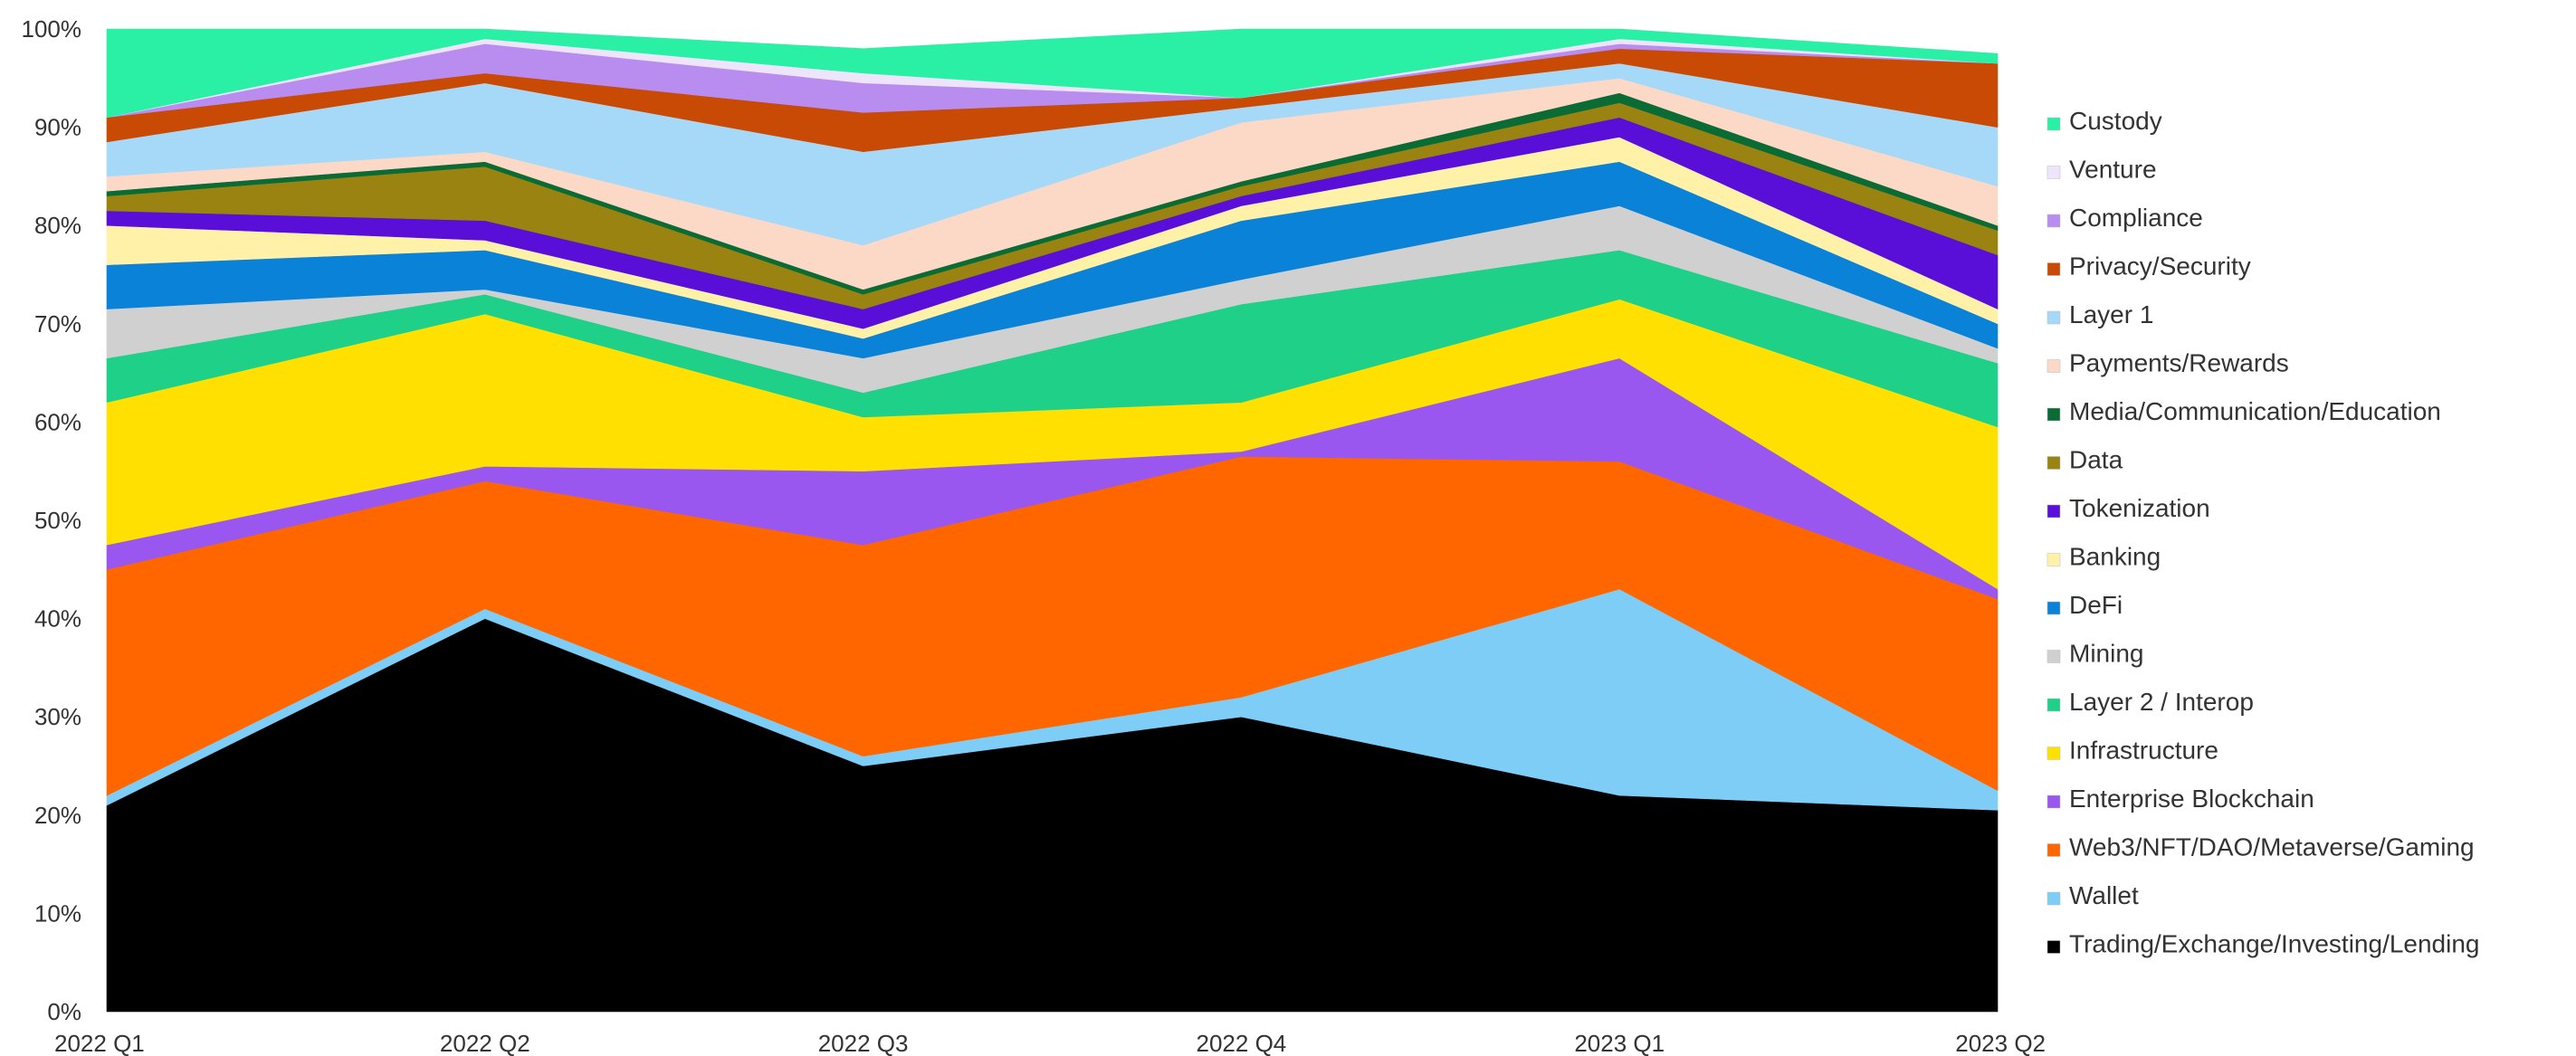 This screenshot has width=2576, height=1056. Describe the element at coordinates (1242, 1043) in the screenshot. I see `x-tick-label: 2022 Q4` at that location.